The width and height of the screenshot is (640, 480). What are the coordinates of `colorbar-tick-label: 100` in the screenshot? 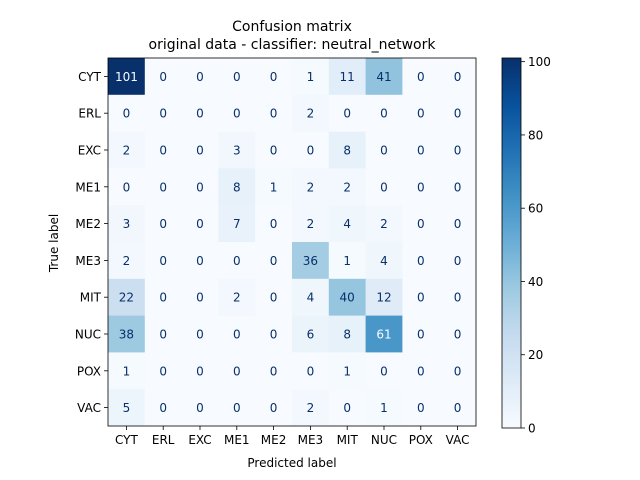 It's located at (539, 62).